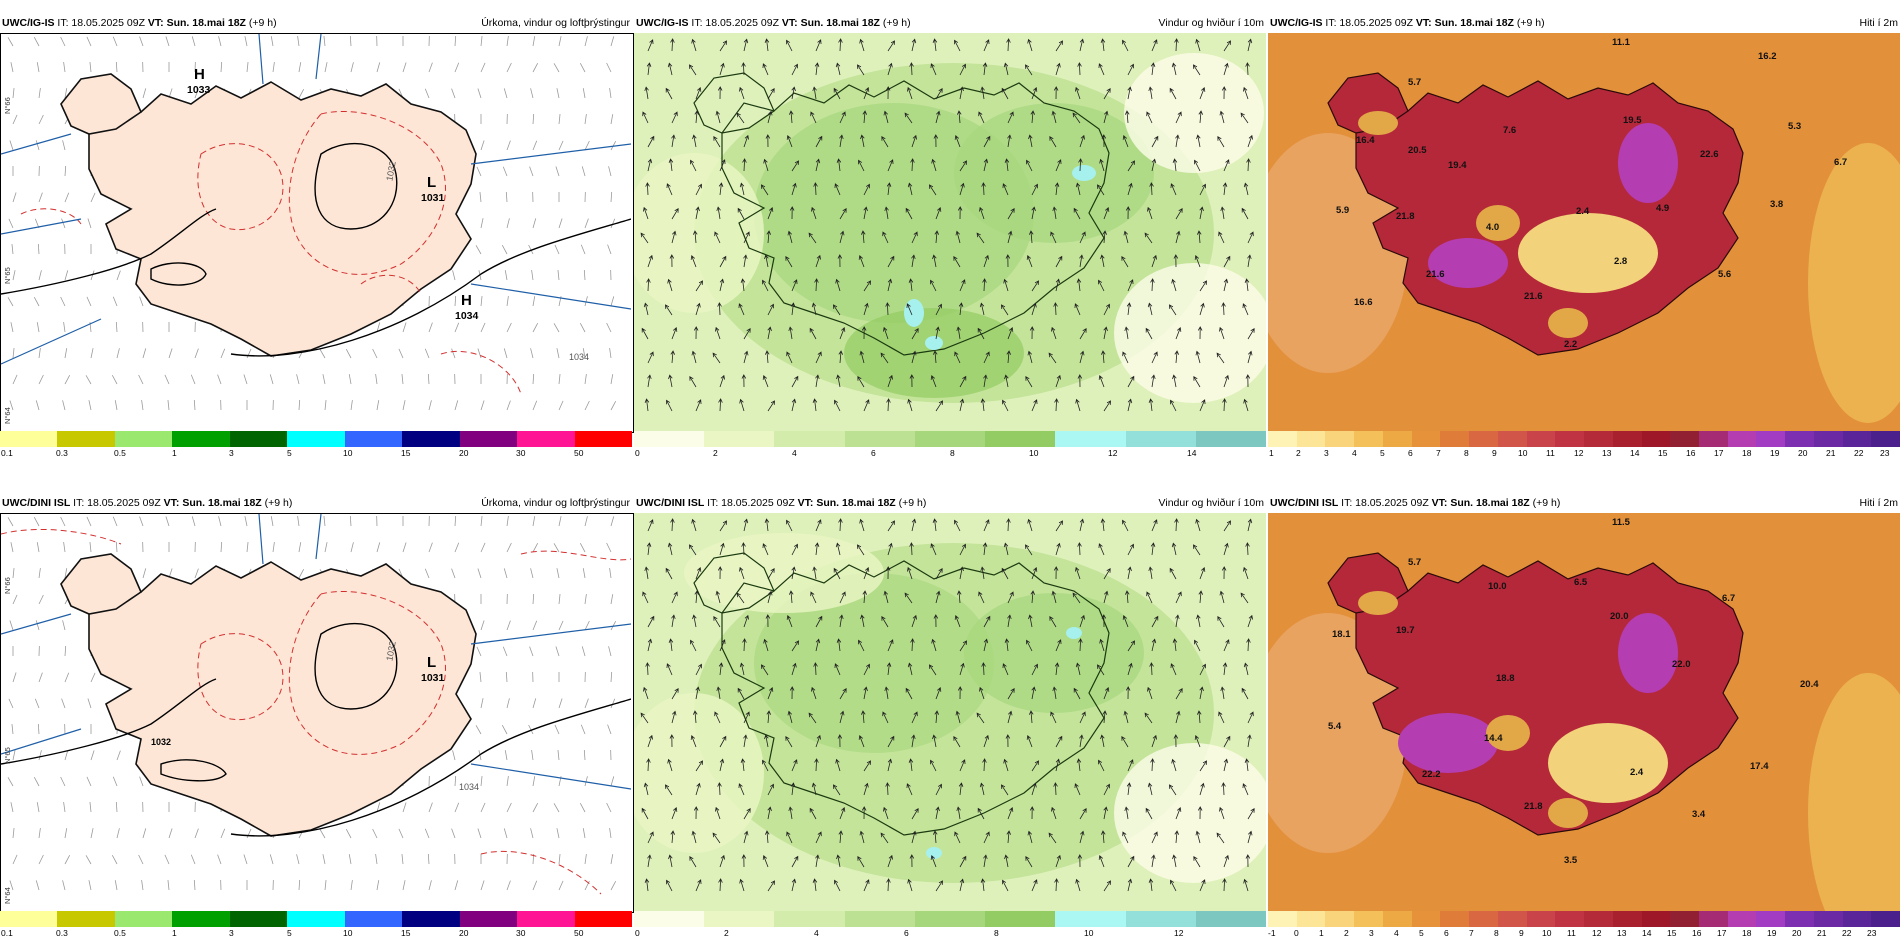  I want to click on tick-label: 21, so click(1822, 933).